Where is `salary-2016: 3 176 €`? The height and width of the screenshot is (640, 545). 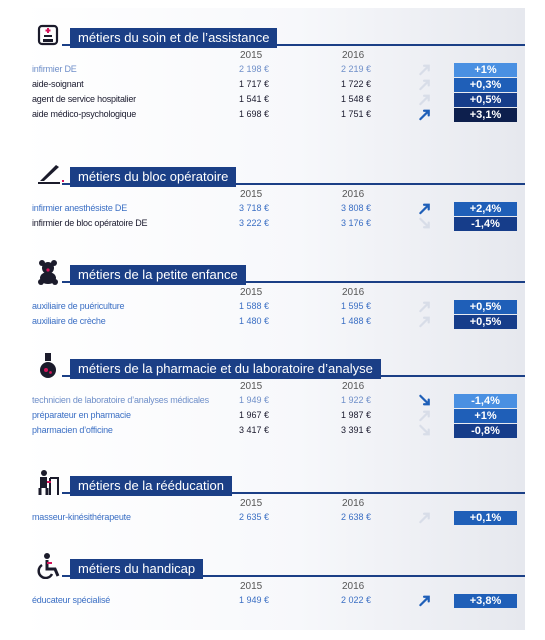
salary-2016: 3 176 € is located at coordinates (356, 223).